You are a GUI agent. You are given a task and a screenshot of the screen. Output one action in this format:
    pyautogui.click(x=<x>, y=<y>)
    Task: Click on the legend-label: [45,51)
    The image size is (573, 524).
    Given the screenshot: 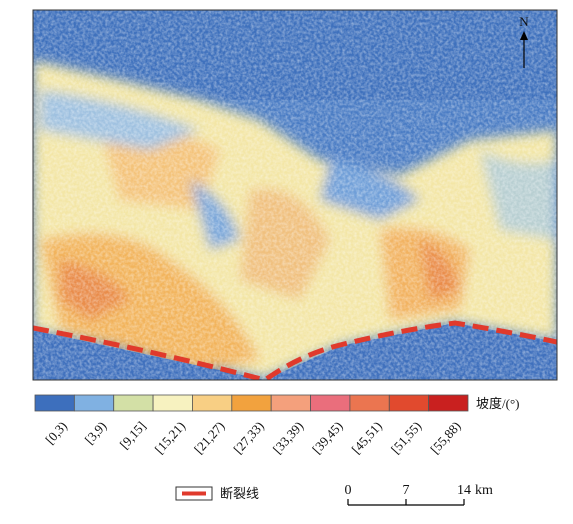 What is the action you would take?
    pyautogui.click(x=366, y=437)
    